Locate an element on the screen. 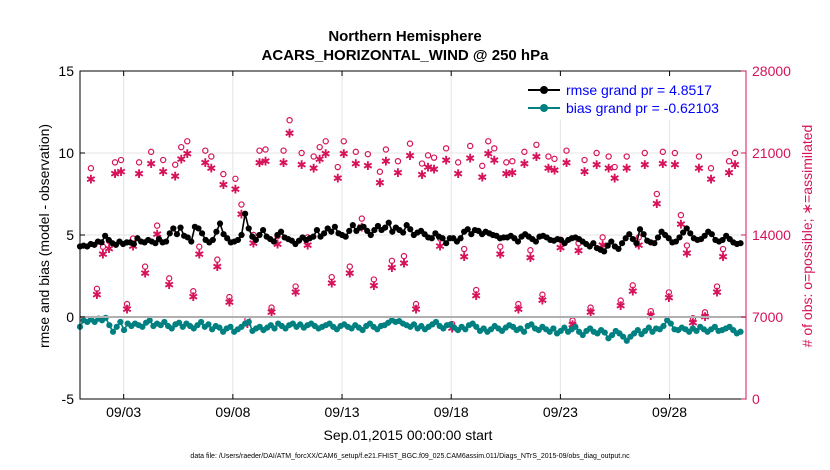 This screenshot has width=830, height=470. y-axis-left-label: rmse and bias (model - observation) is located at coordinates (44, 236).